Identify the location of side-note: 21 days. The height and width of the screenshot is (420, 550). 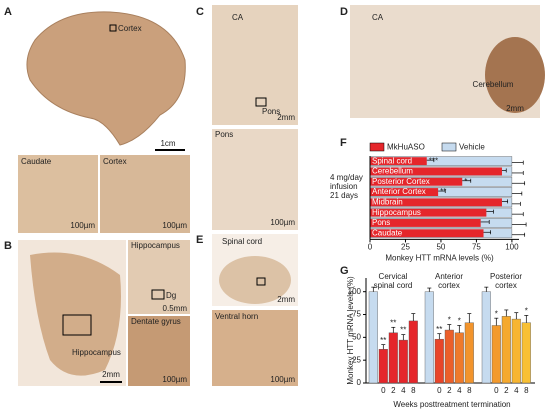
(344, 195).